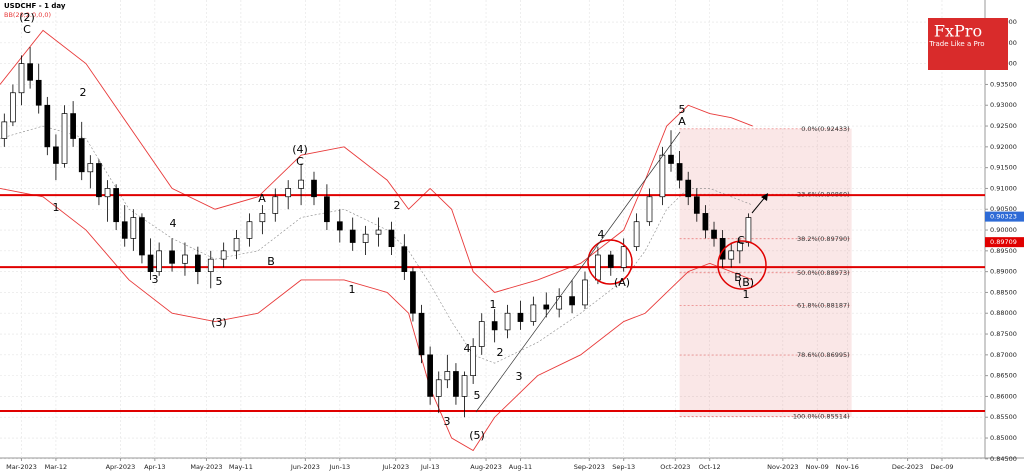  What do you see at coordinates (83, 92) in the screenshot?
I see `wave-label: 2` at bounding box center [83, 92].